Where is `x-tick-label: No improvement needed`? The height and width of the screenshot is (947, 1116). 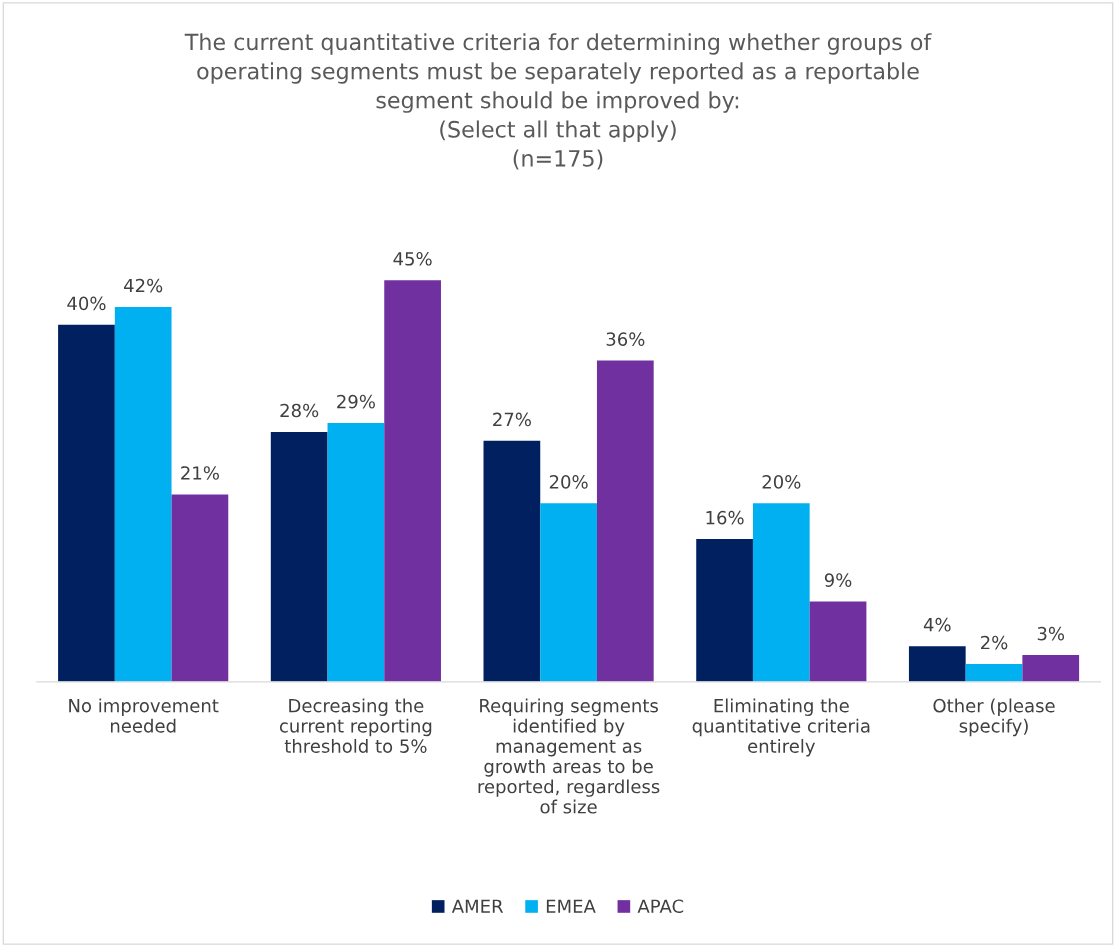
x-tick-label: No improvement needed is located at coordinates (144, 715).